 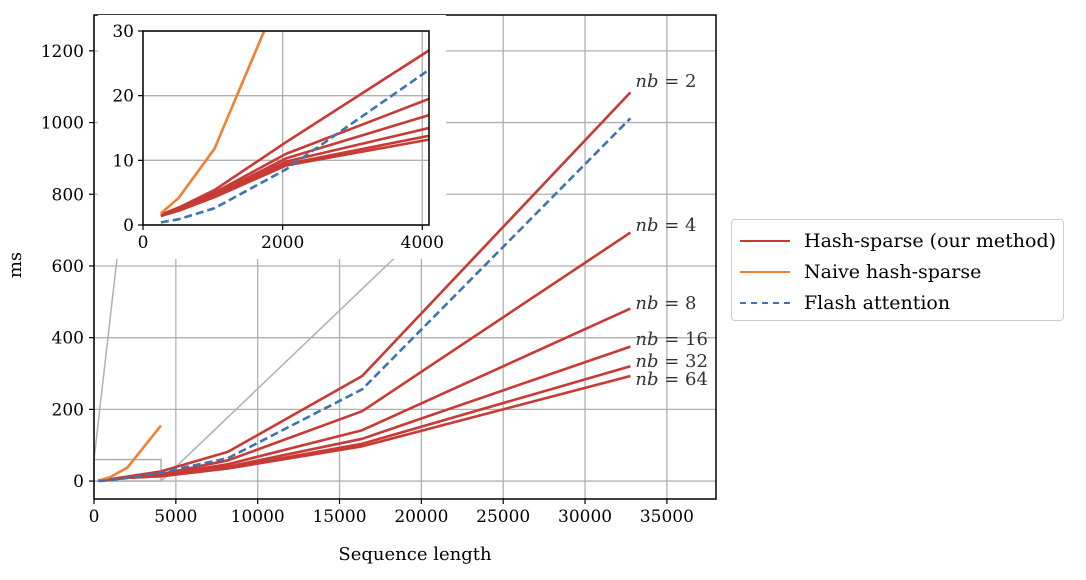 I want to click on legend-swatch-hash-sparse, so click(x=765, y=241).